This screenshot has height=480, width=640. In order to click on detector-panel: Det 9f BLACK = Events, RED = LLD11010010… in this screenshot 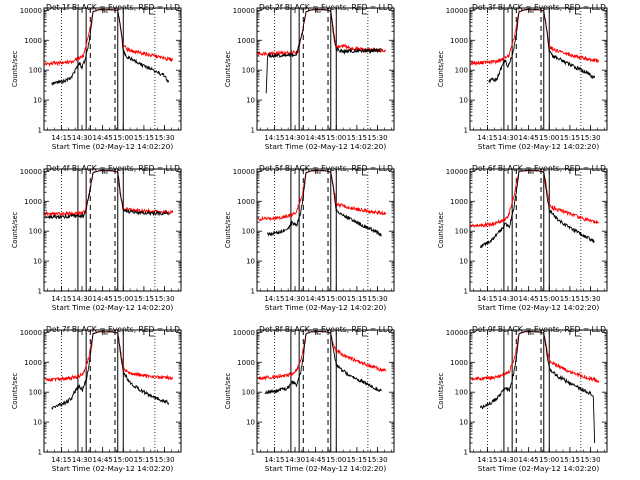, I will do `click(522, 399)`.